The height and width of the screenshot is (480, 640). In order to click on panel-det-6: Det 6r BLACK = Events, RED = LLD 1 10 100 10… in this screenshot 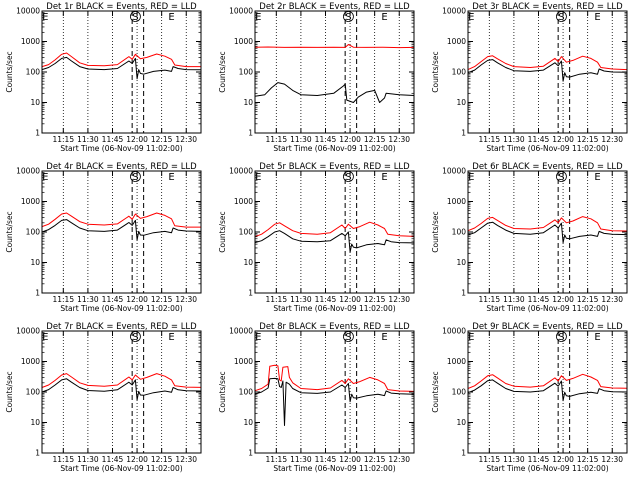, I will do `click(529, 237)`.